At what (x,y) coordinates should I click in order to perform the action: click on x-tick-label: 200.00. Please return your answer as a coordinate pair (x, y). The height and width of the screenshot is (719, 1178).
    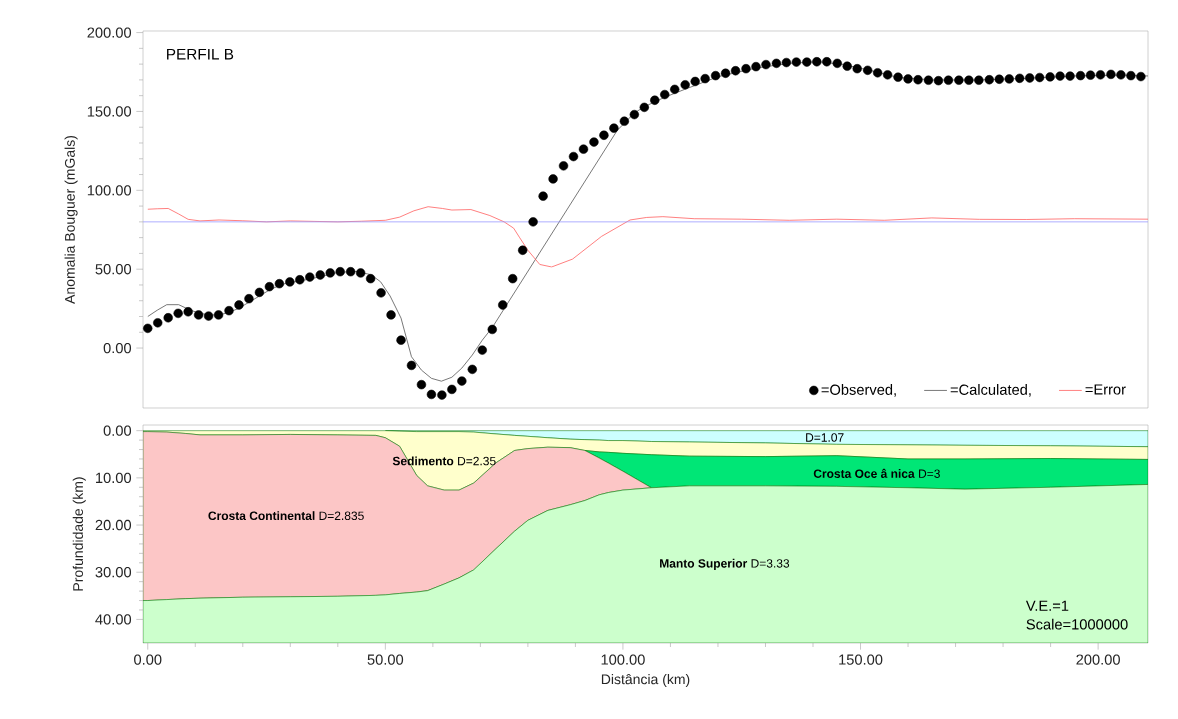
    Looking at the image, I should click on (1098, 659).